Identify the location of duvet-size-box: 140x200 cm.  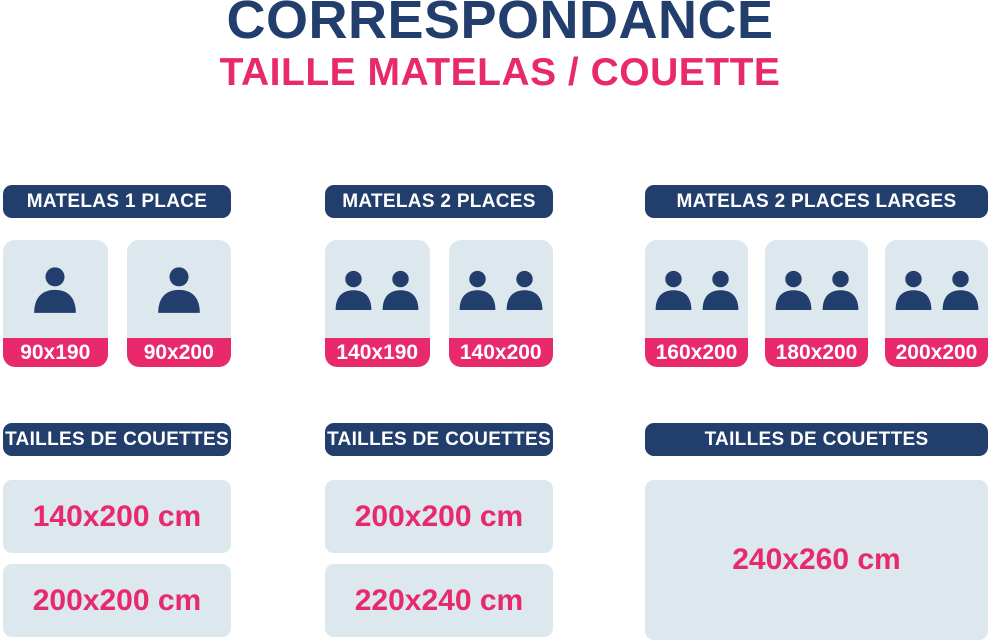
(117, 516).